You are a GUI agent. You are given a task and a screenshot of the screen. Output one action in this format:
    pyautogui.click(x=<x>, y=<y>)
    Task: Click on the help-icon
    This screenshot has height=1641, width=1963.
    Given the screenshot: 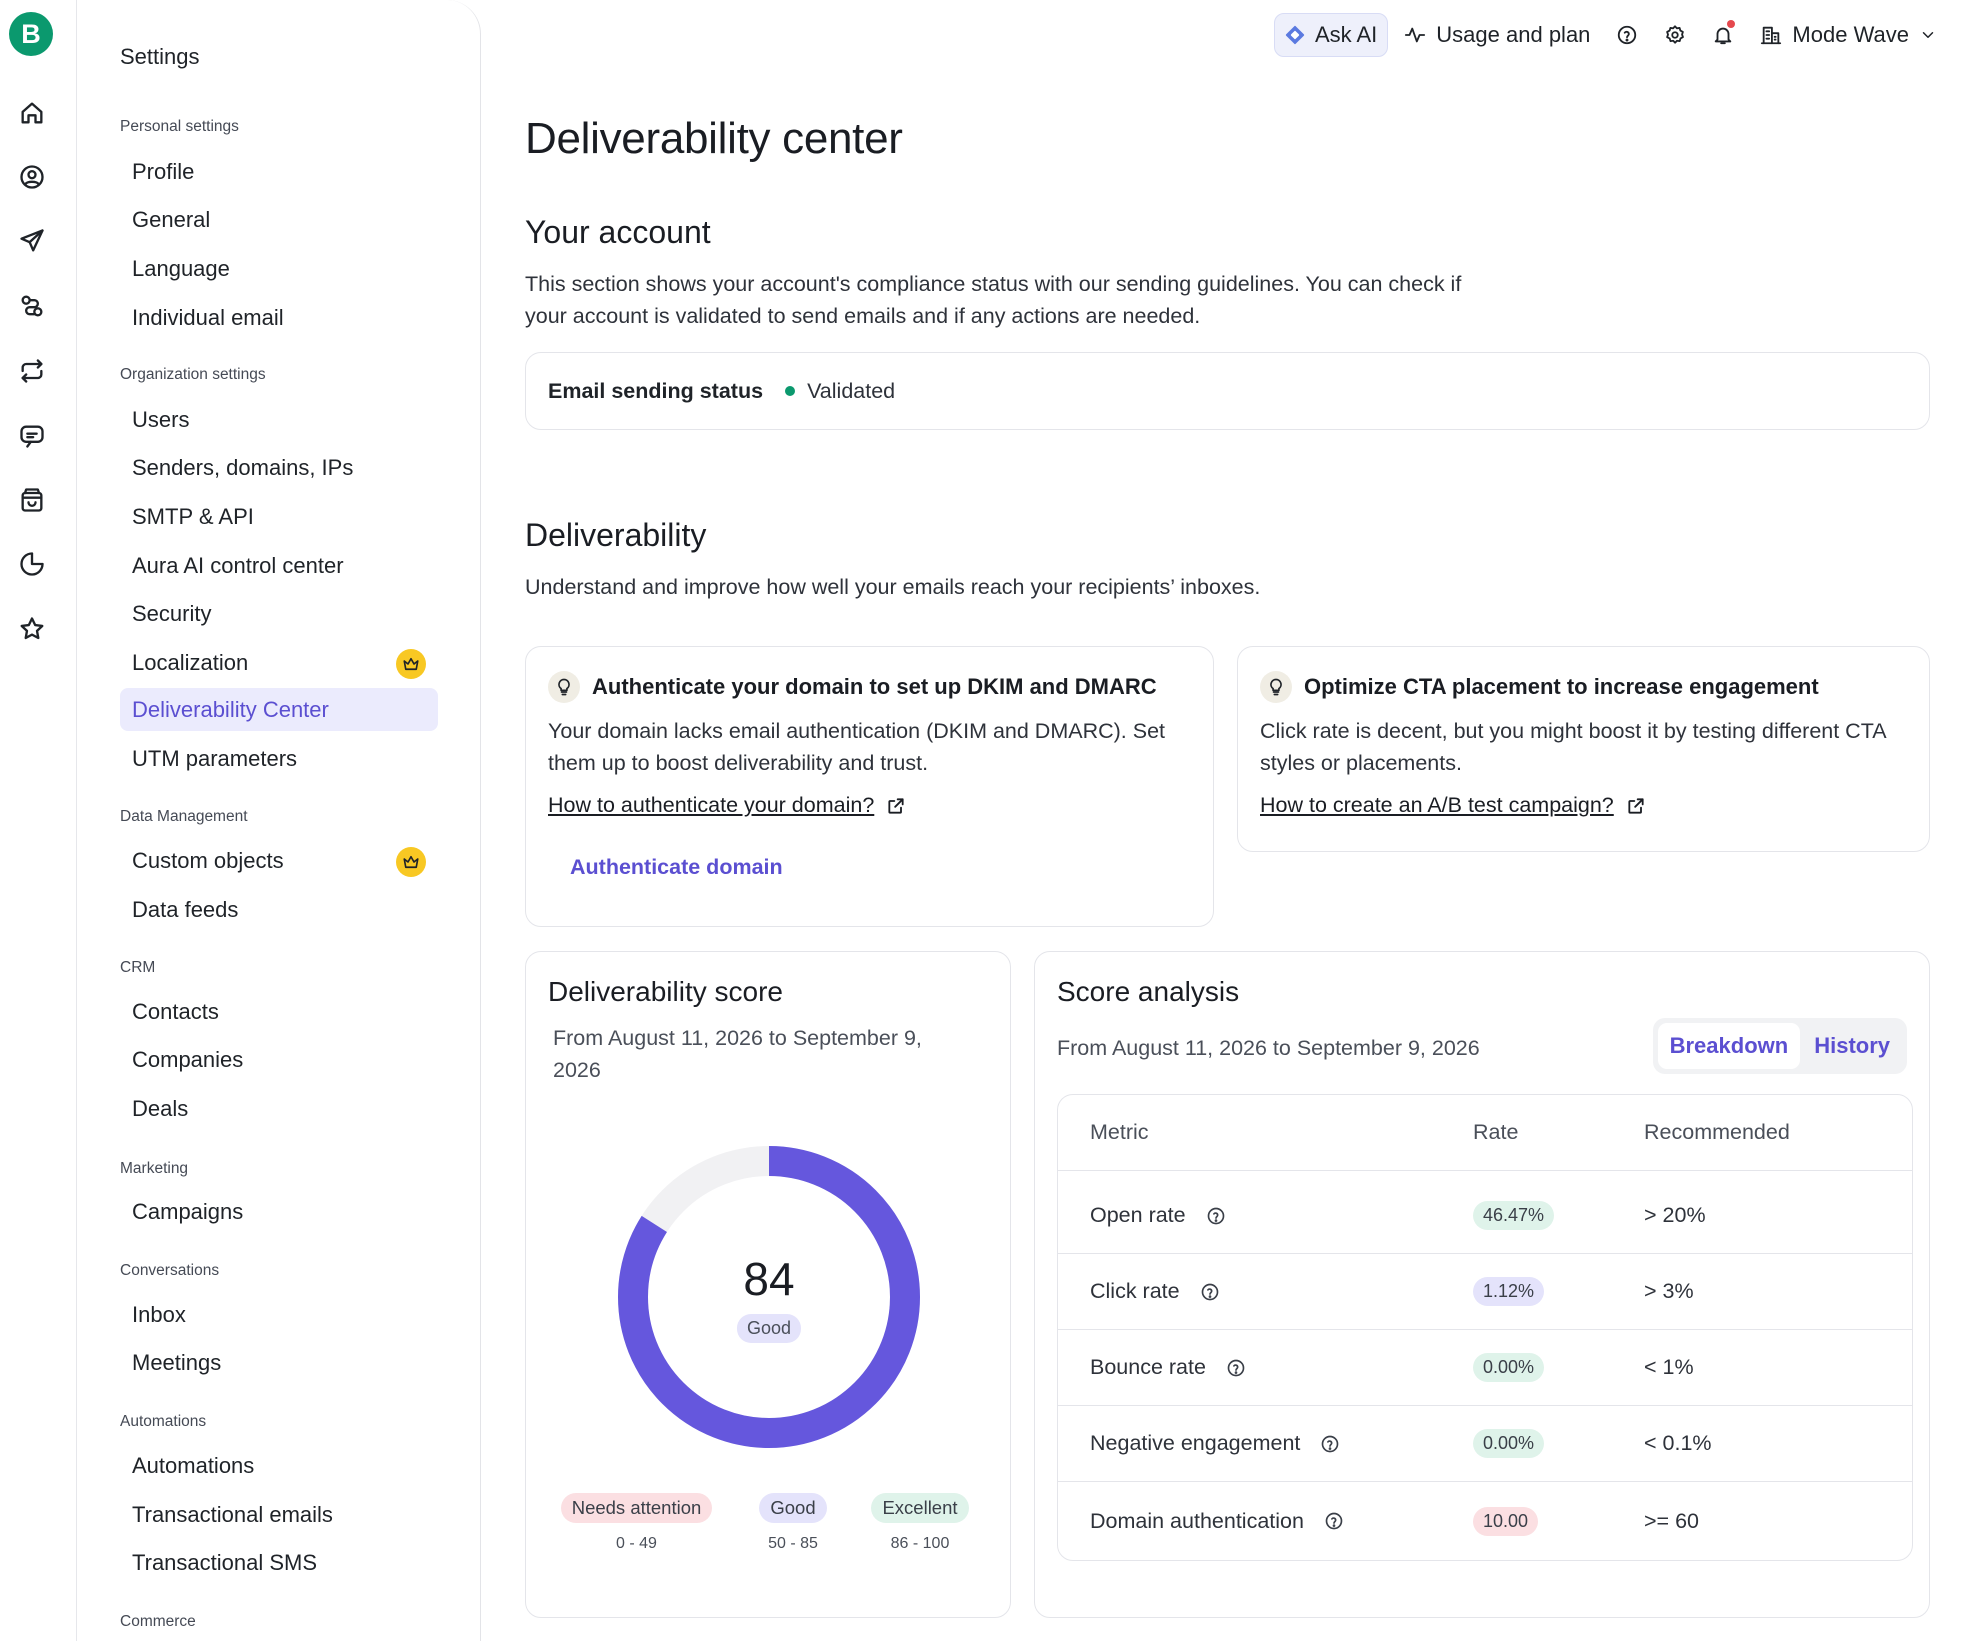 What is the action you would take?
    pyautogui.click(x=1627, y=35)
    